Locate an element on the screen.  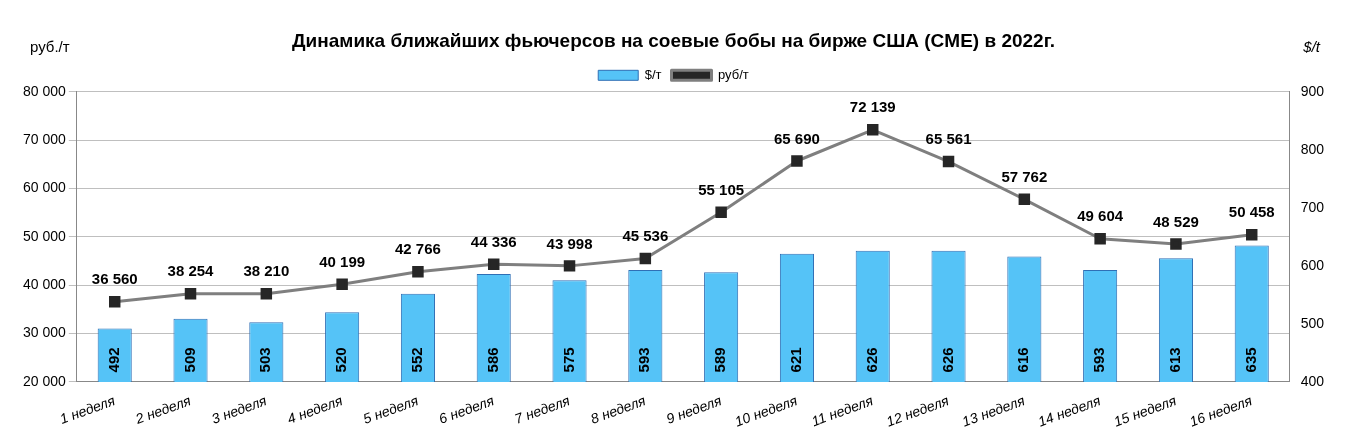
x-tick-label: 2 неделя is located at coordinates (163, 410).